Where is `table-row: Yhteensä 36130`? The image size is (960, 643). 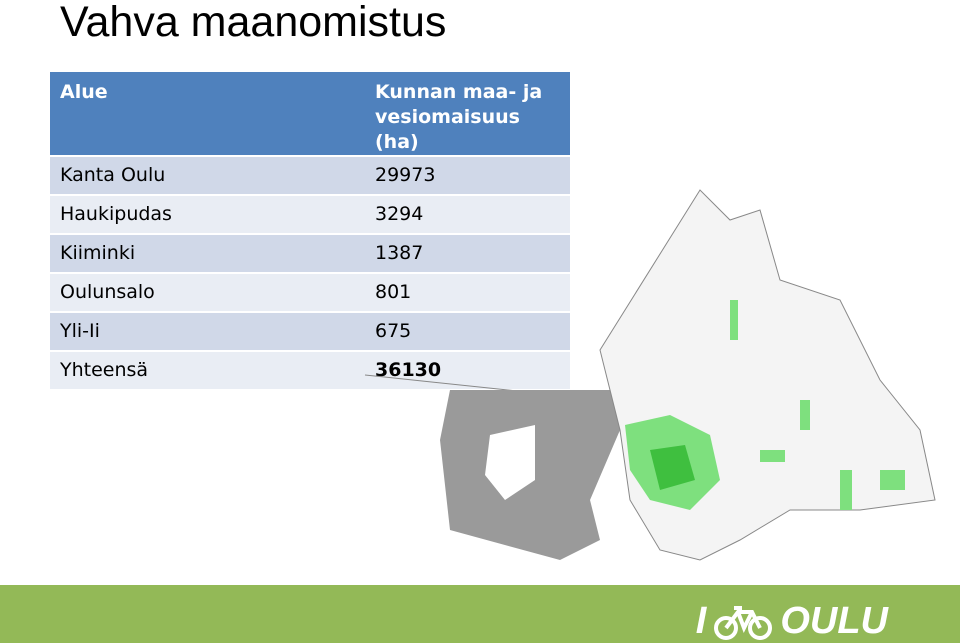
table-row: Yhteensä 36130 is located at coordinates (310, 371).